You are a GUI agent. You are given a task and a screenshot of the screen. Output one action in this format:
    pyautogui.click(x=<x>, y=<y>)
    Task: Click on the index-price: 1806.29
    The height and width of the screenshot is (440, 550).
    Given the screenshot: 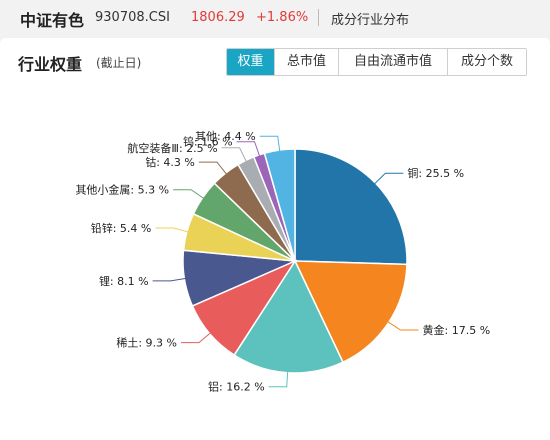 What is the action you would take?
    pyautogui.click(x=218, y=17)
    